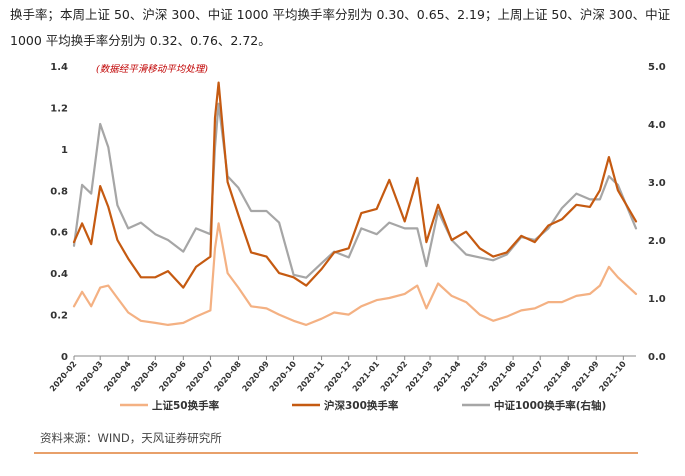  Describe the element at coordinates (338, 377) in the screenshot. I see `x-tick-label: 2020-12` at that location.